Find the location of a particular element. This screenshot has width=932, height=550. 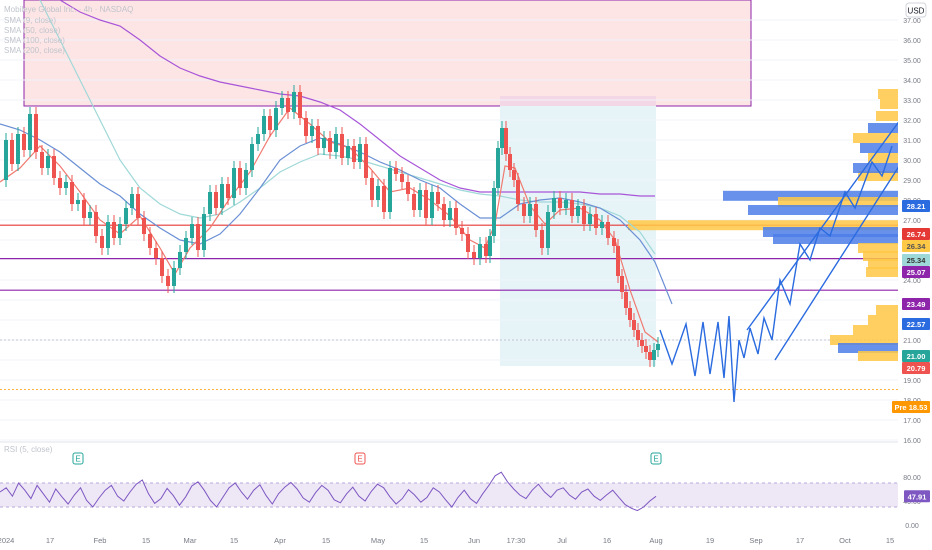

time-tick-label: Feb is located at coordinates (100, 540).